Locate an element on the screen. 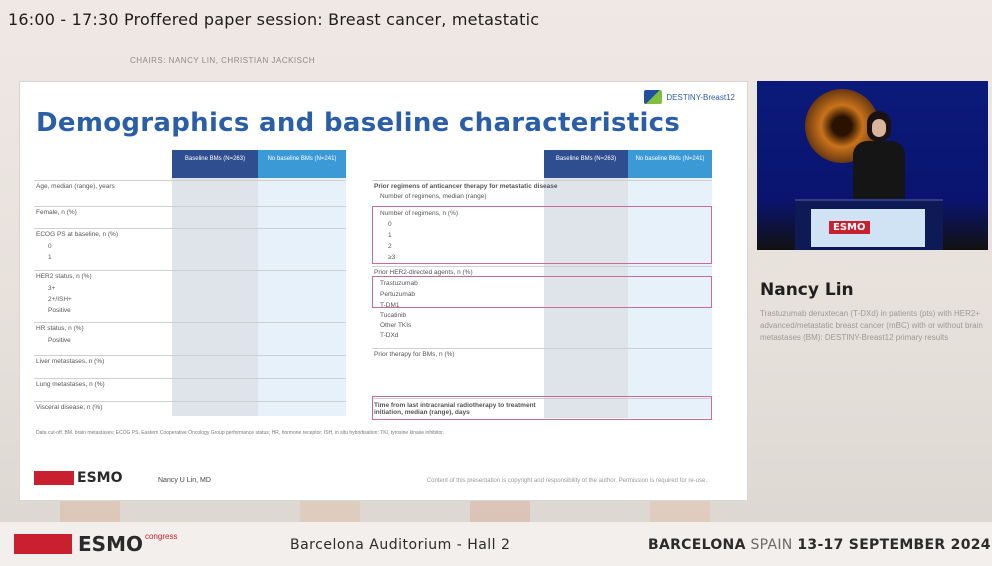 The width and height of the screenshot is (992, 566). table-row: Tucatinib is located at coordinates (393, 315).